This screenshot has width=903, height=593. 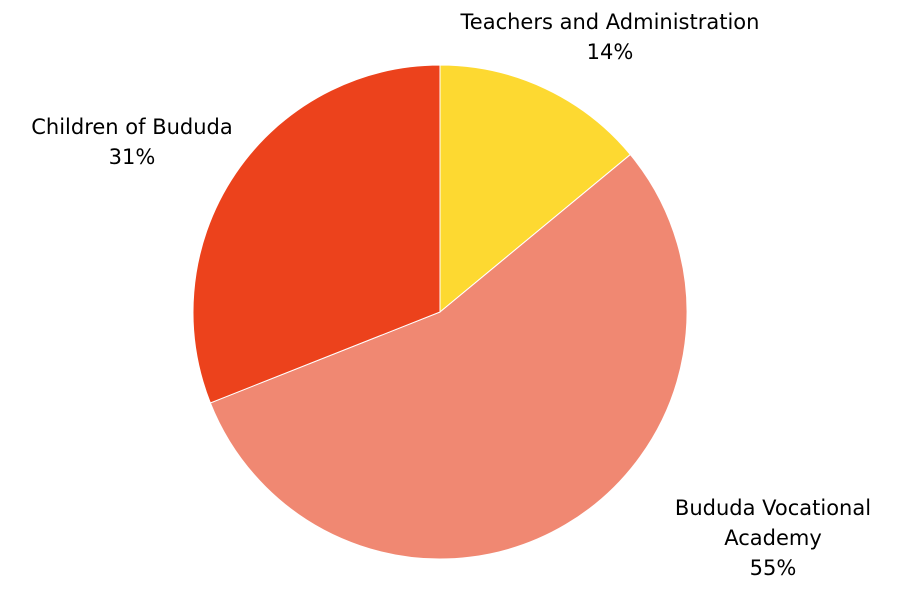 I want to click on slice-name-teachers-and-administration: Teachers and Administration, so click(x=610, y=22).